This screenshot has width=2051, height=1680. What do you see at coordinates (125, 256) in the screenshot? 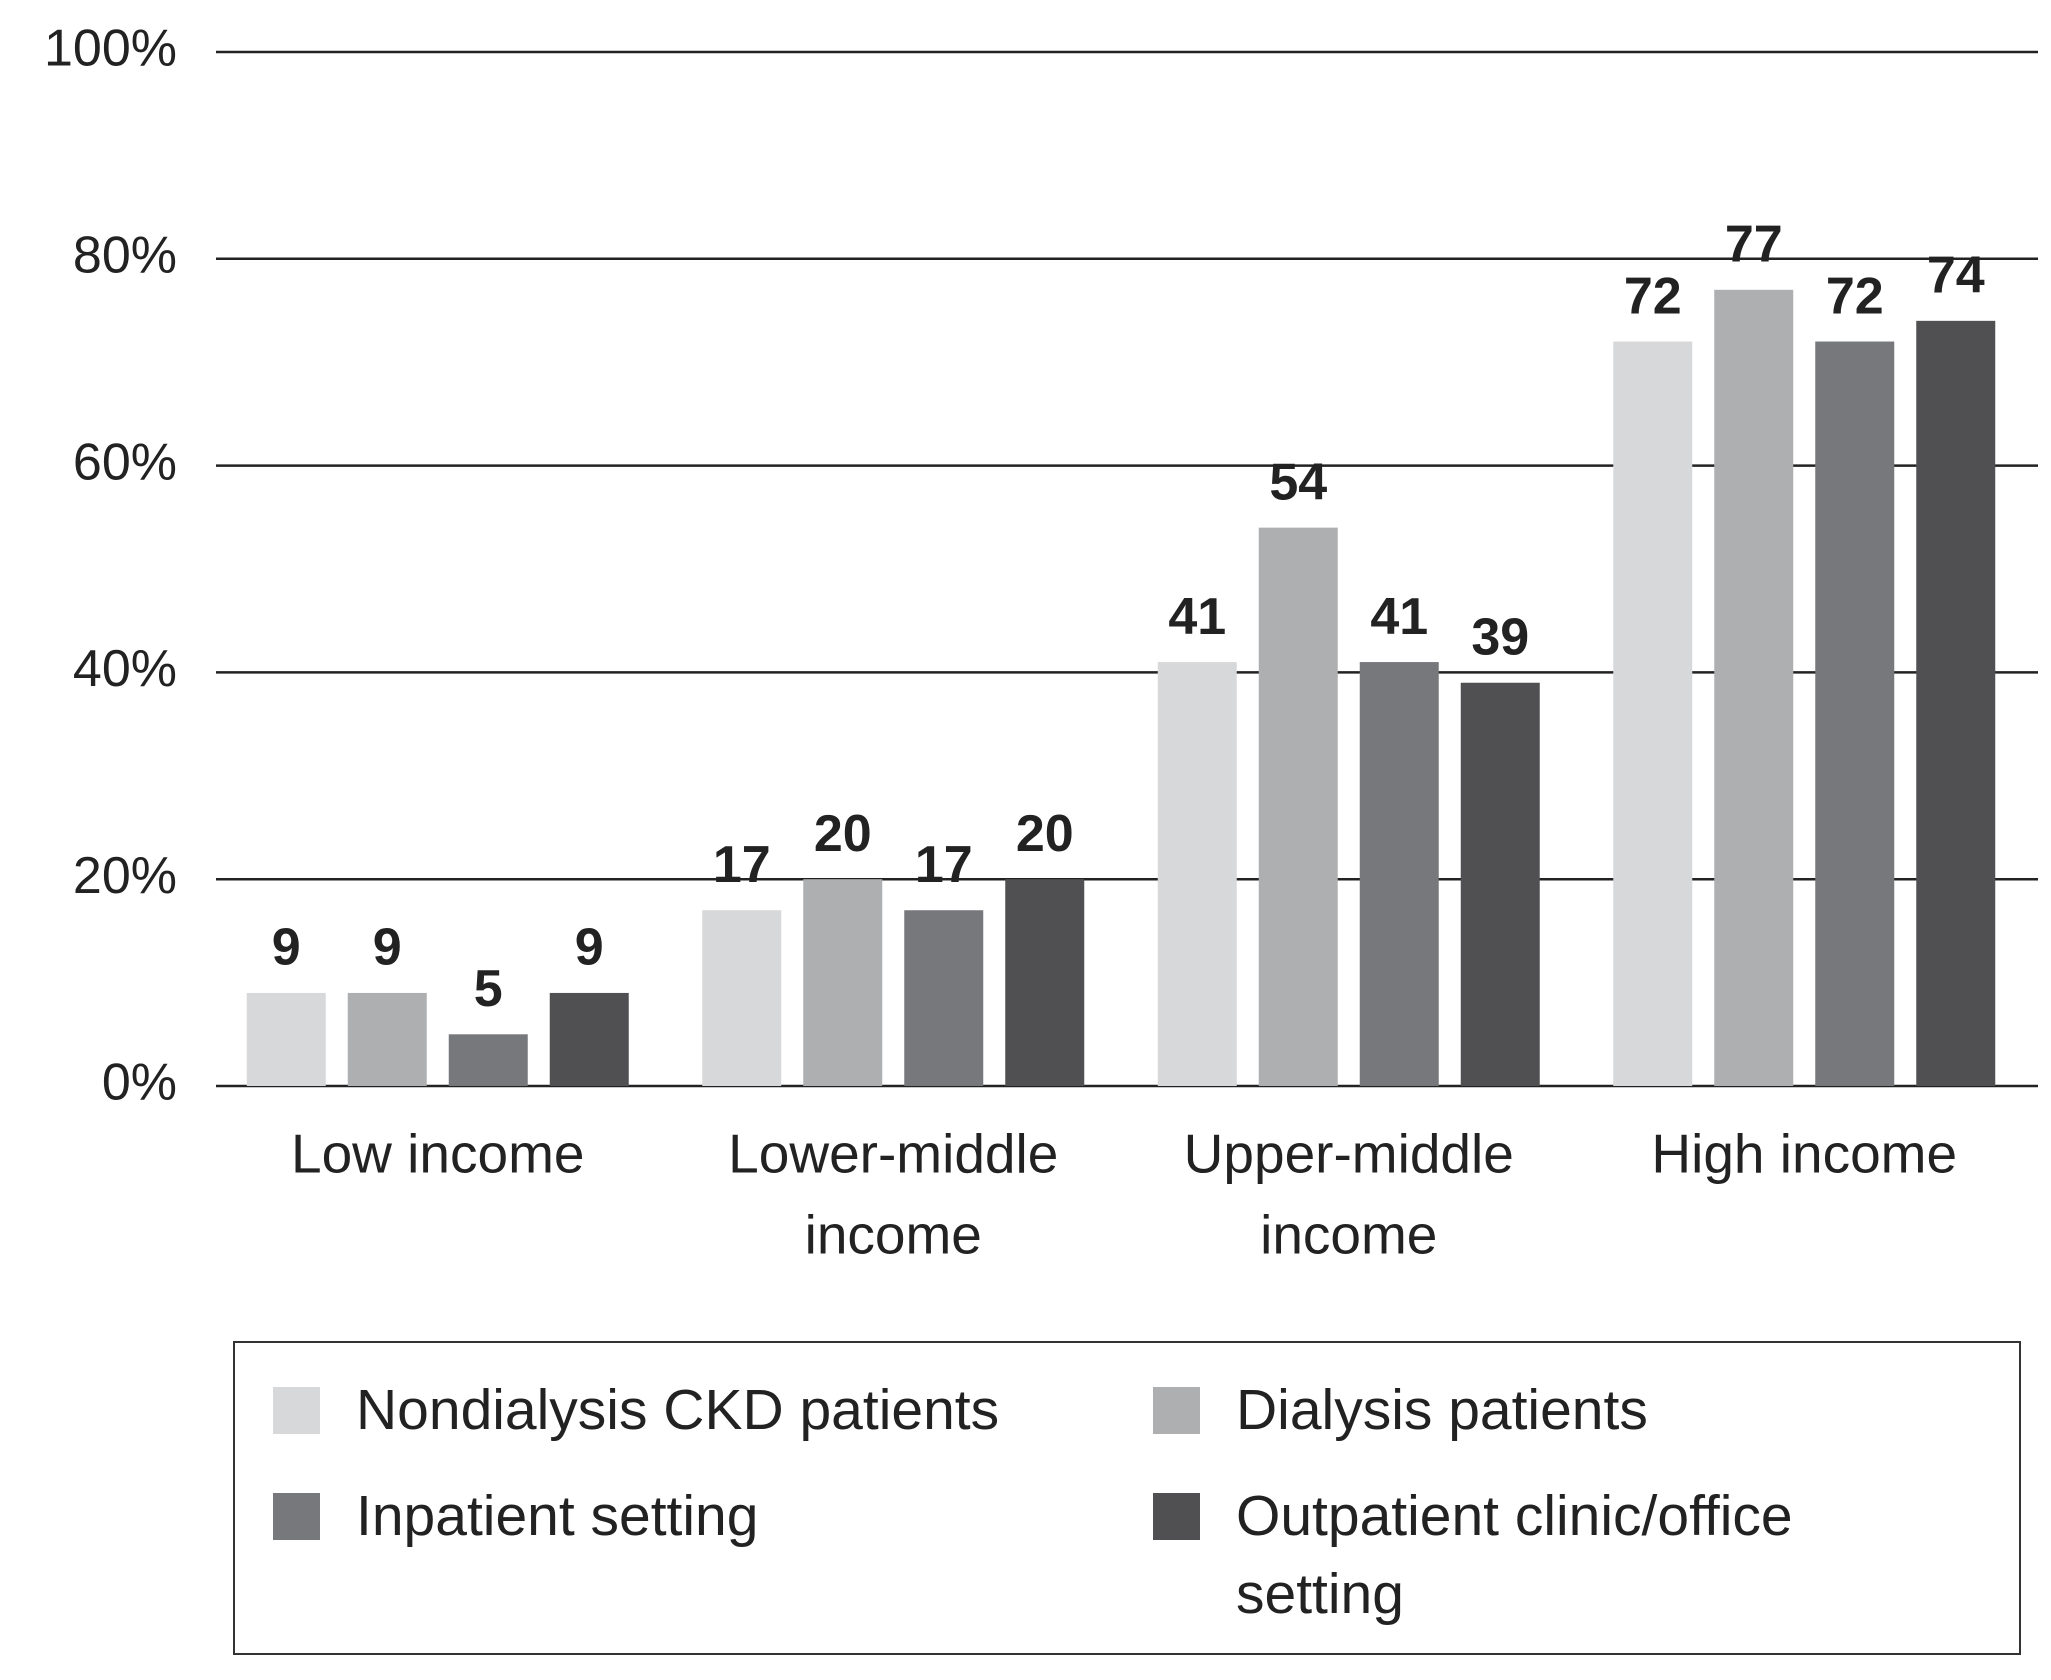
I see `y-tick-label: 80%` at bounding box center [125, 256].